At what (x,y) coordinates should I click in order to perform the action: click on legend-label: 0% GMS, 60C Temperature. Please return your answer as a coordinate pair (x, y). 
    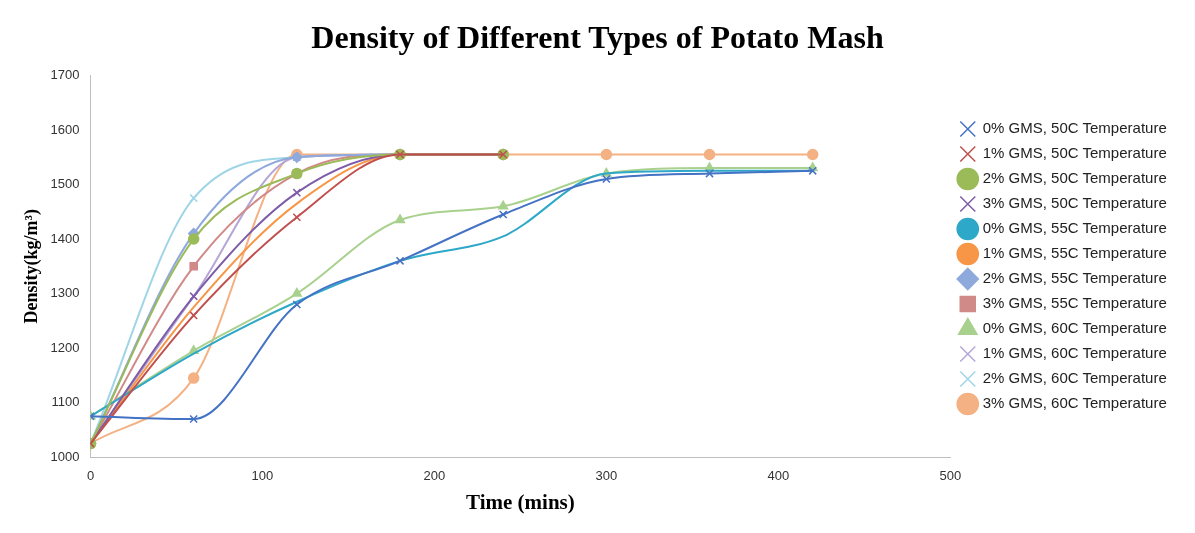
    Looking at the image, I should click on (1074, 328).